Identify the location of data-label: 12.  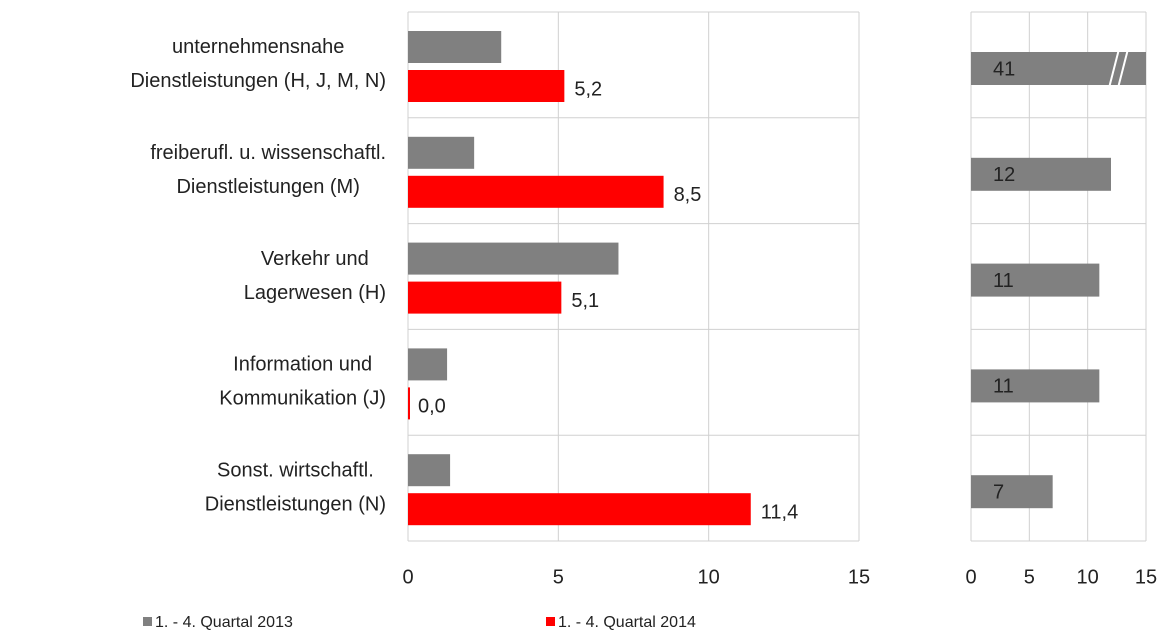
(1004, 175).